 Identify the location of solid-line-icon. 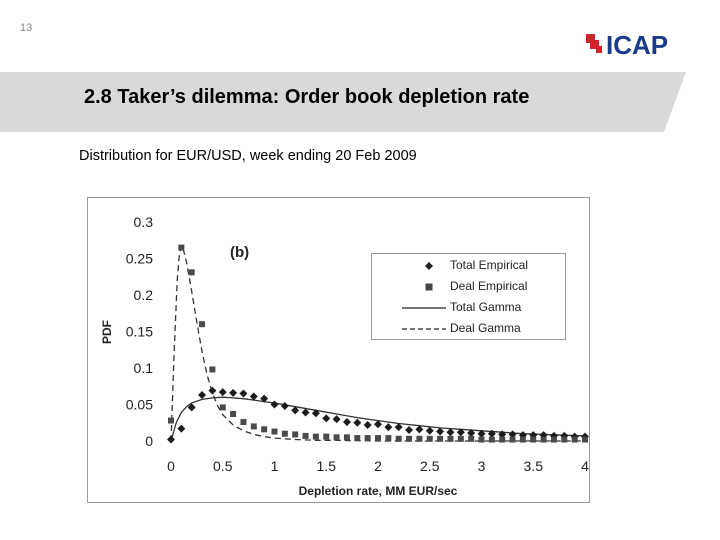
(424, 308).